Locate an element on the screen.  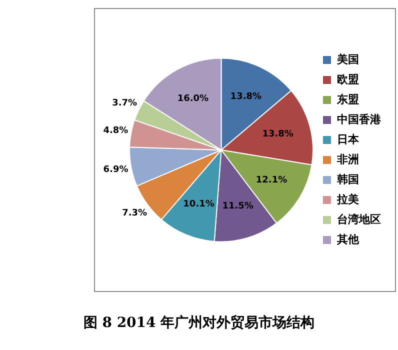
legend-label: 韩国 is located at coordinates (347, 179).